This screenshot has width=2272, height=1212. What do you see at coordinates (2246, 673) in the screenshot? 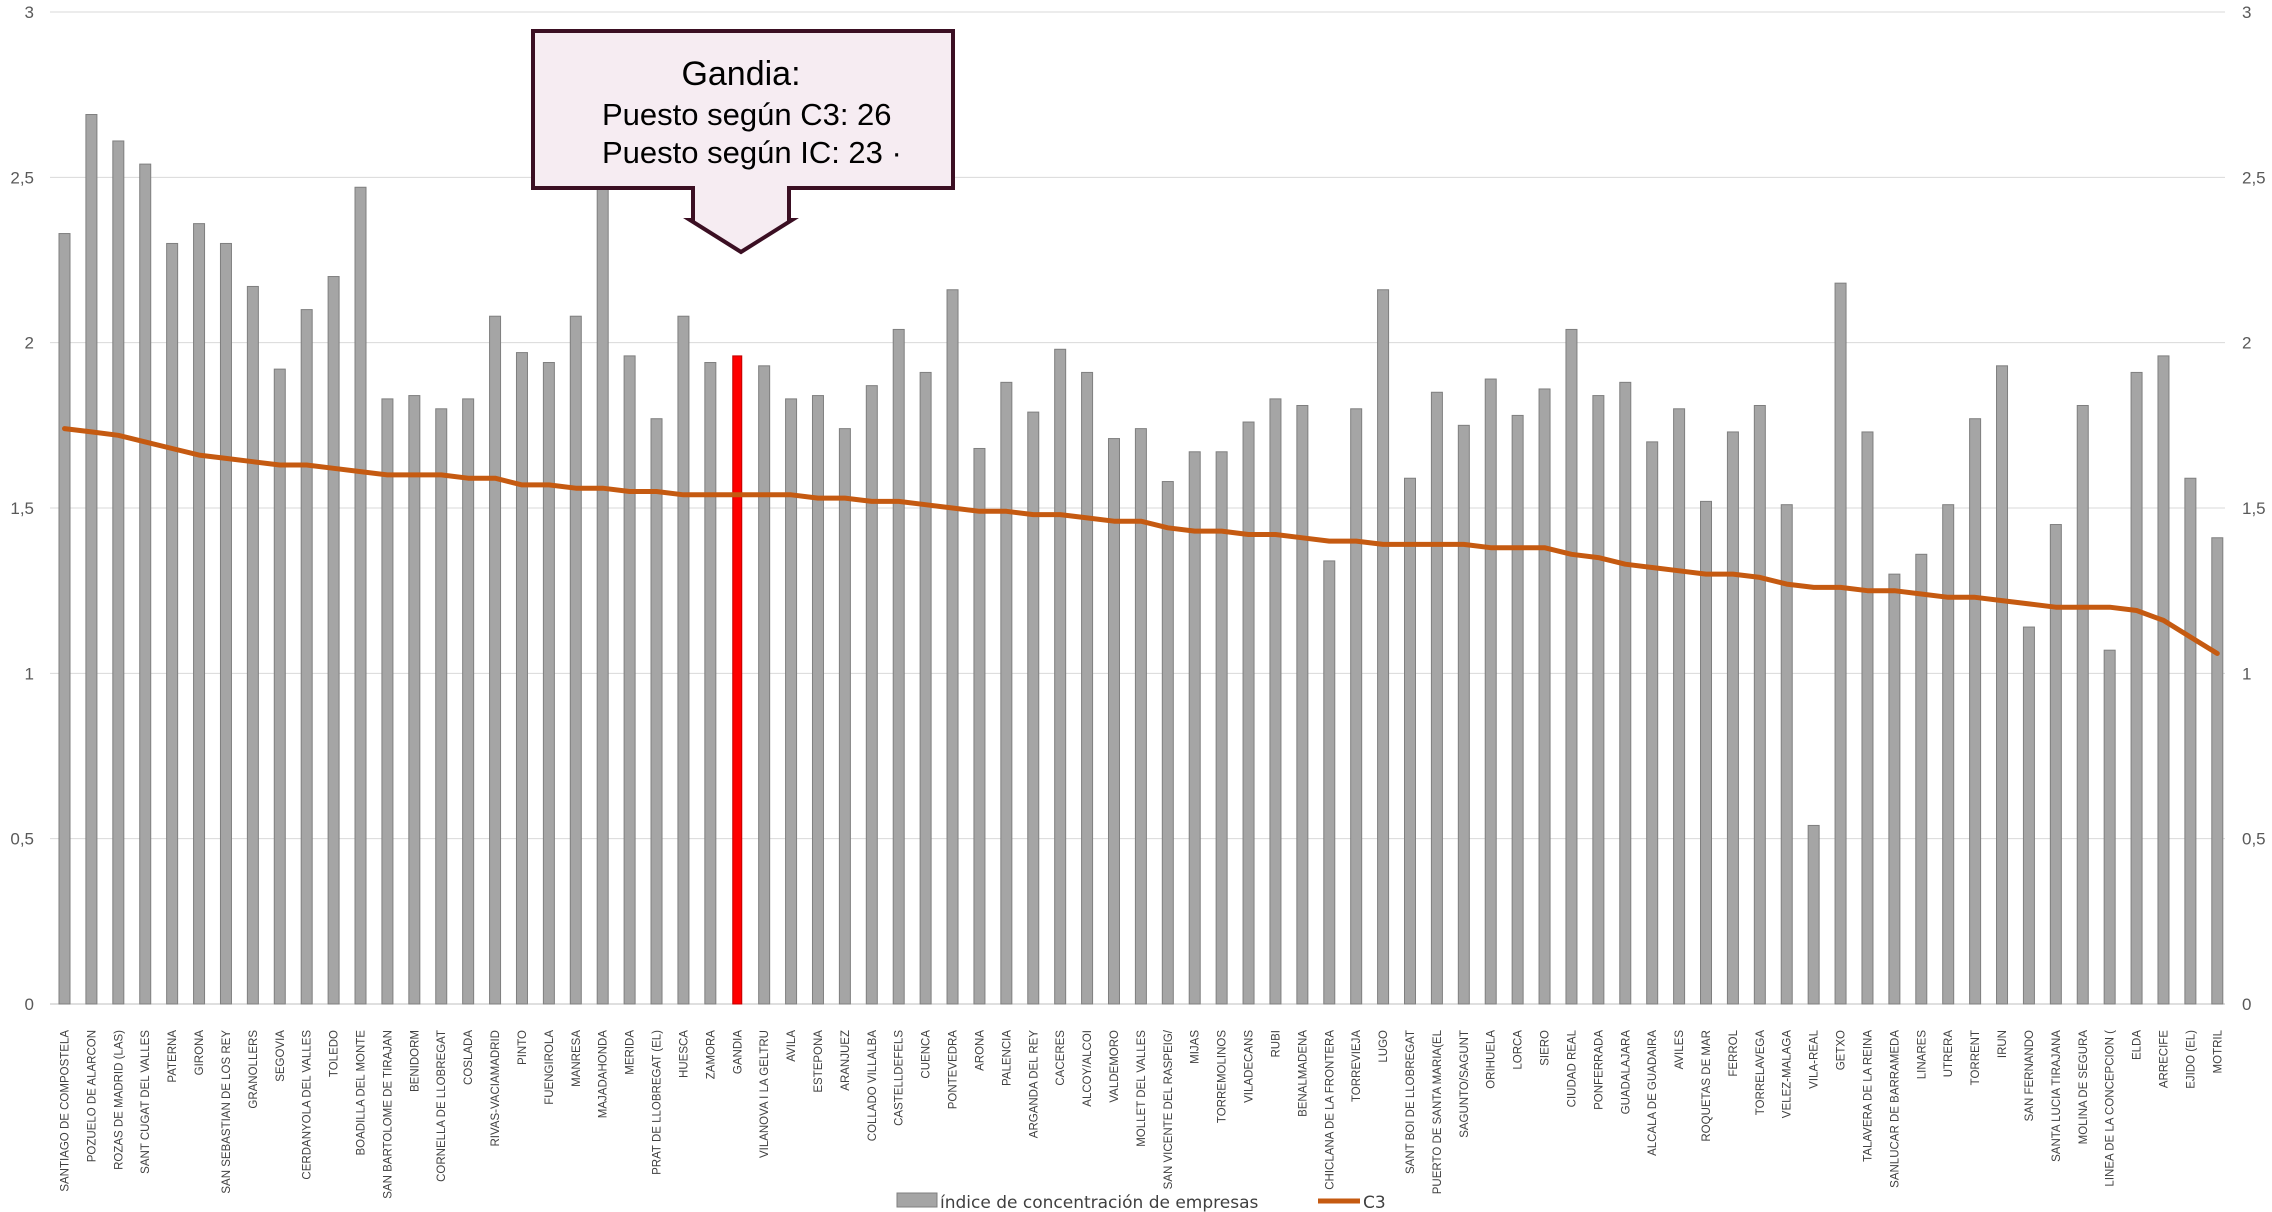
I see `y-tick-label-right: 1` at bounding box center [2246, 673].